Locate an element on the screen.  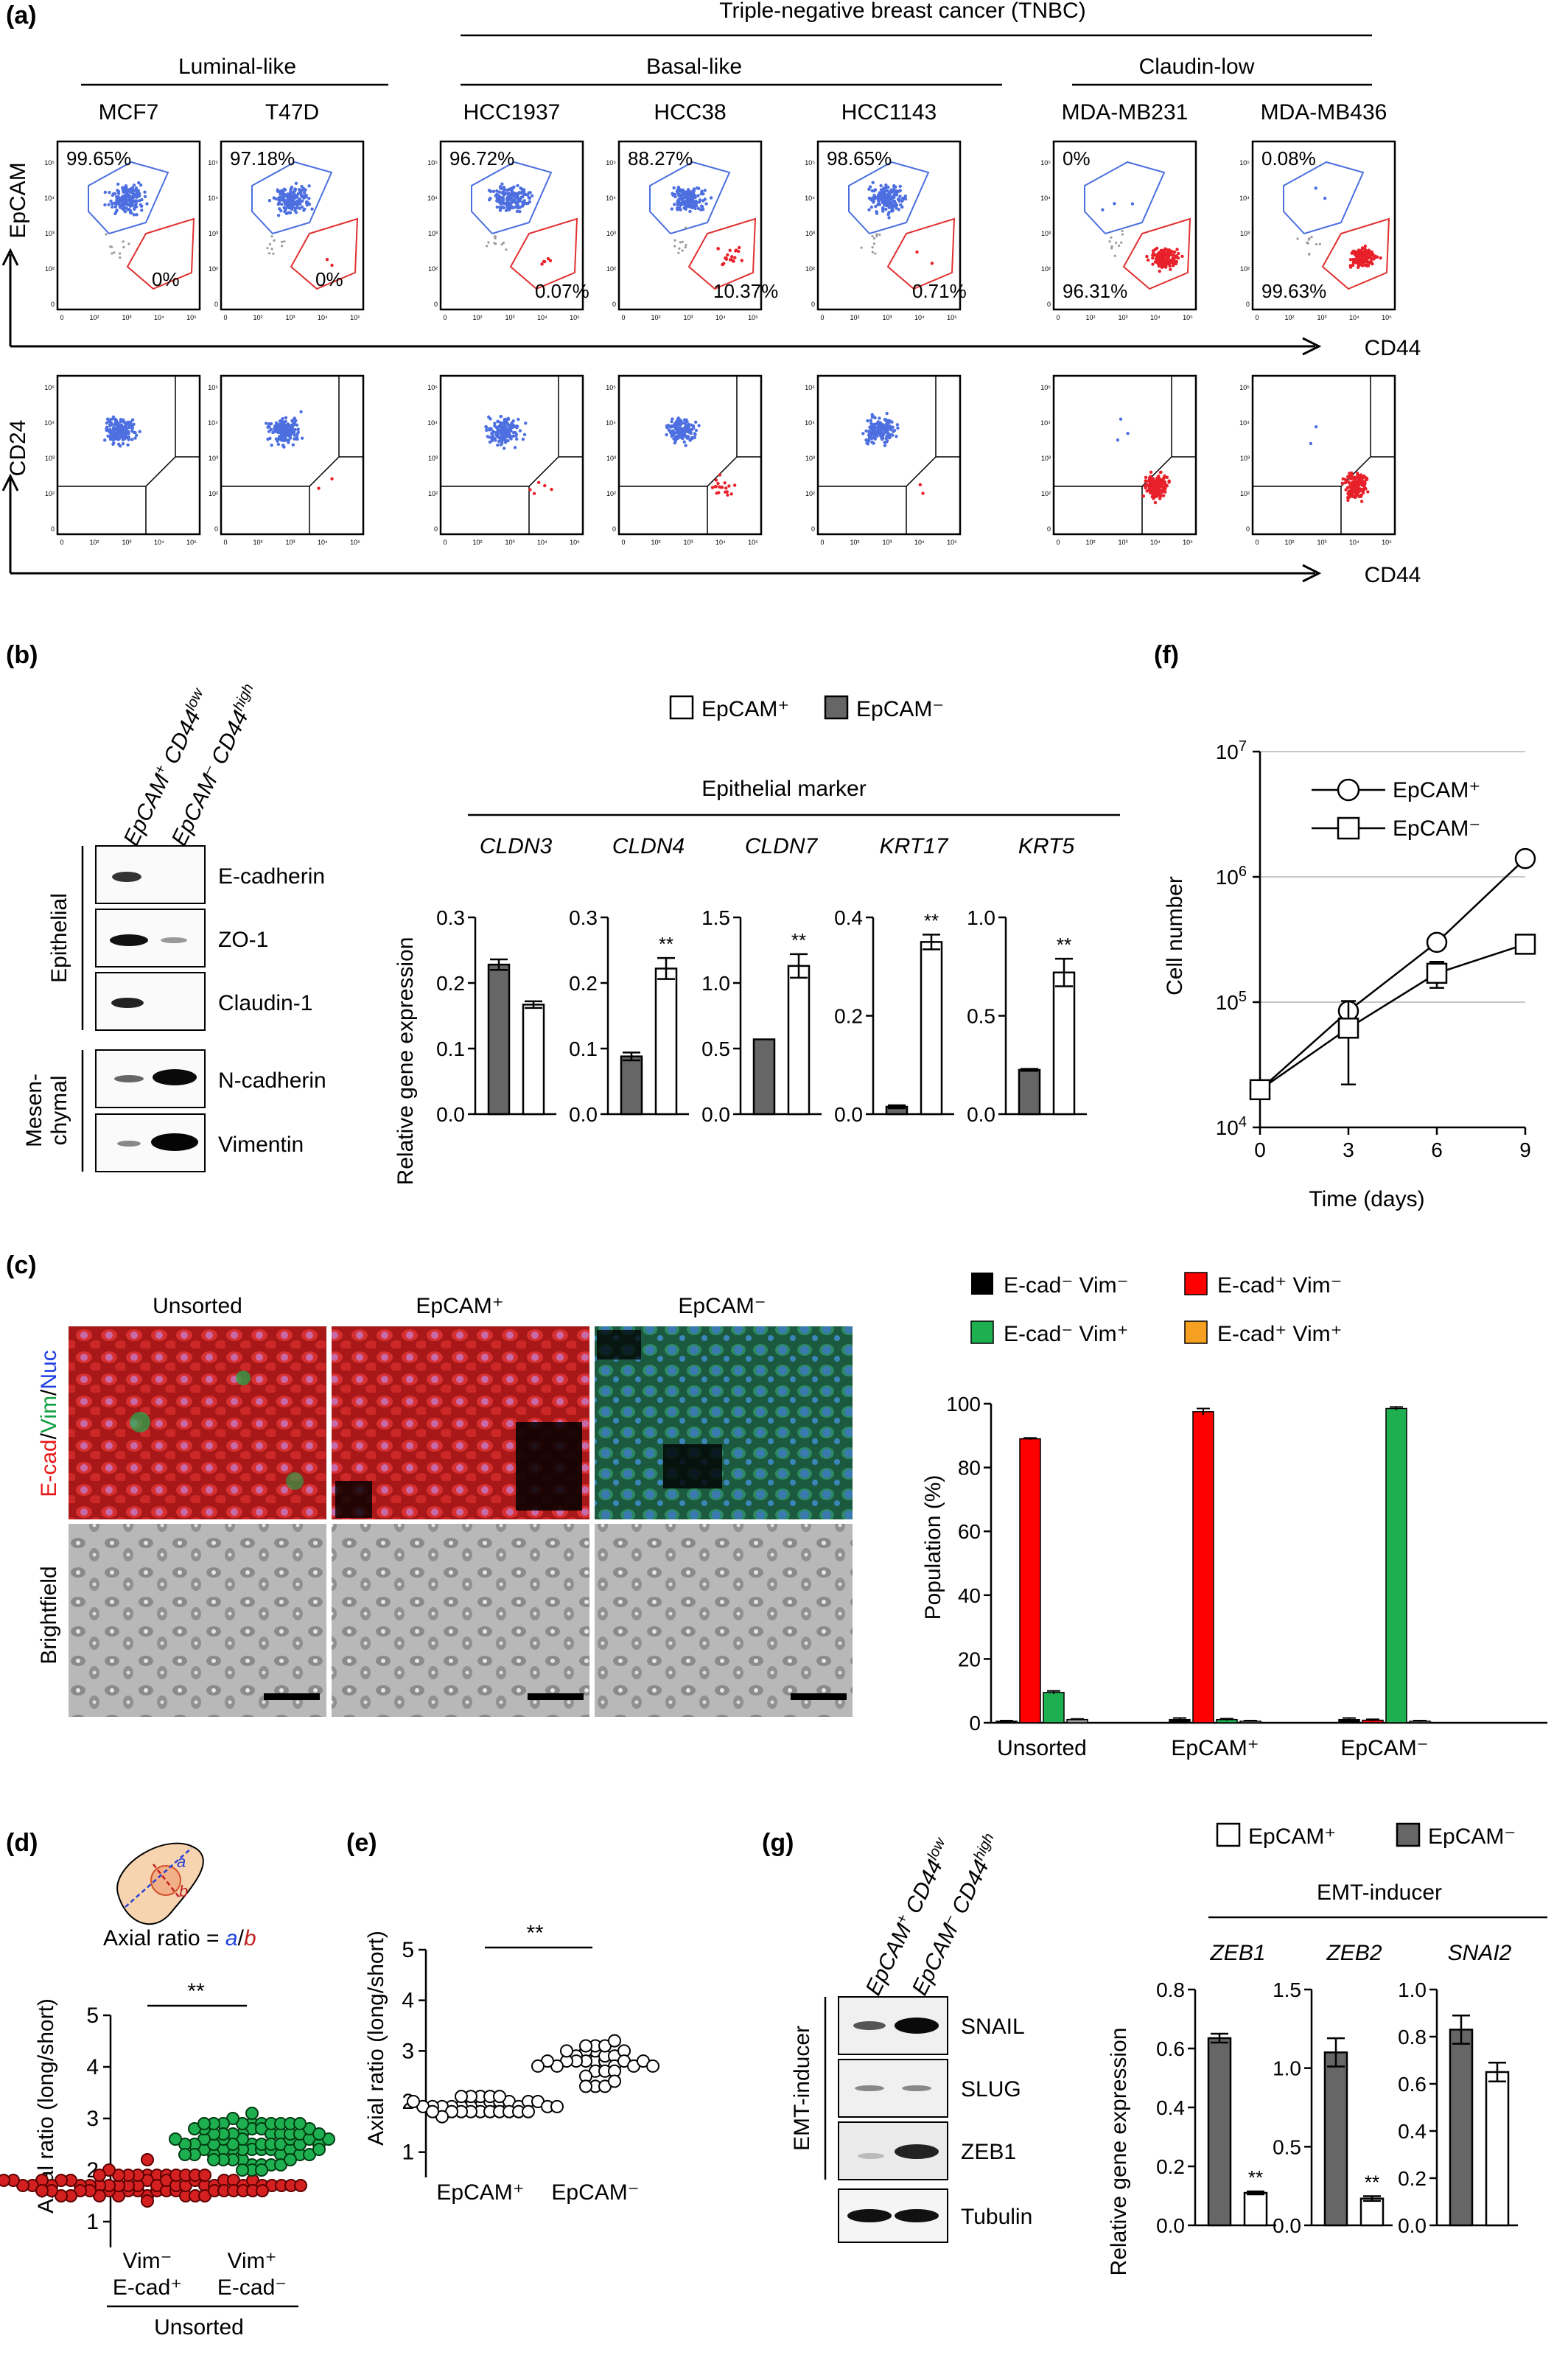
flow-plot: 00 10² 10² 10³ 10³ 10⁴ 10⁴ 10⁵ 10⁵ 98.65% 0.71% is located at coordinates (886, 230).